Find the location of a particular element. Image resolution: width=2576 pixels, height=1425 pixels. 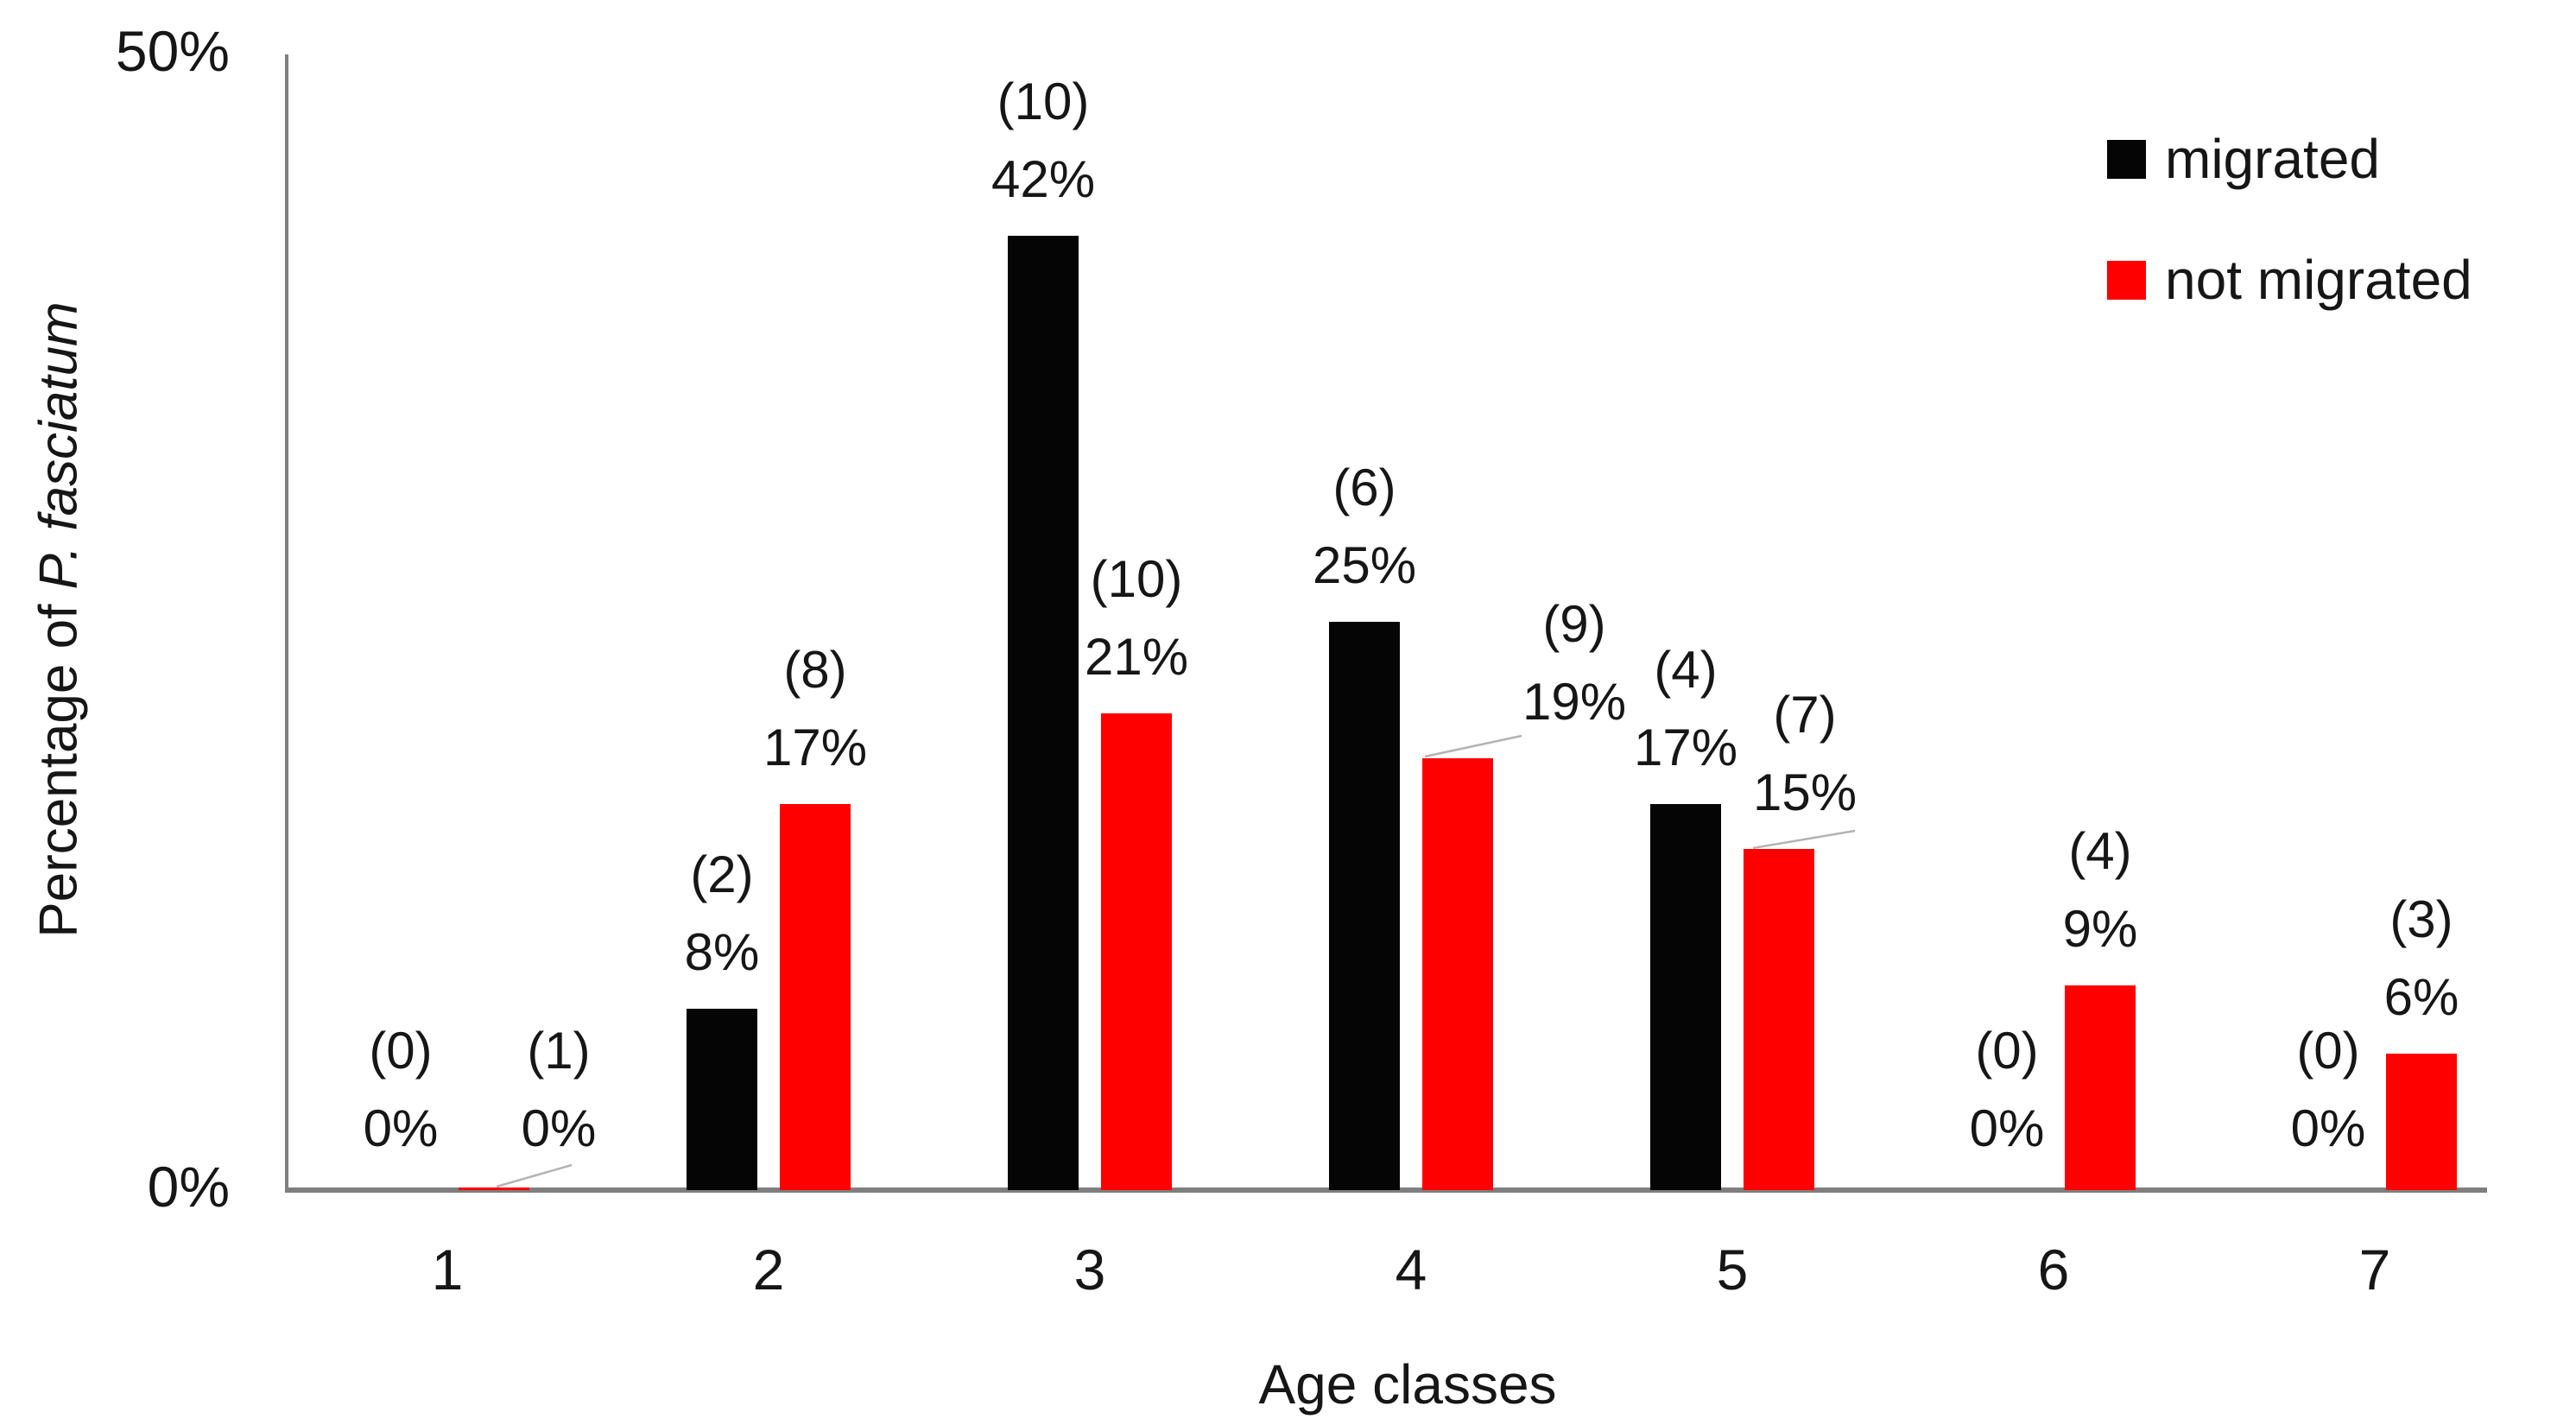

point-label-not-migrated-age-4: (9) 19% is located at coordinates (1574, 663).